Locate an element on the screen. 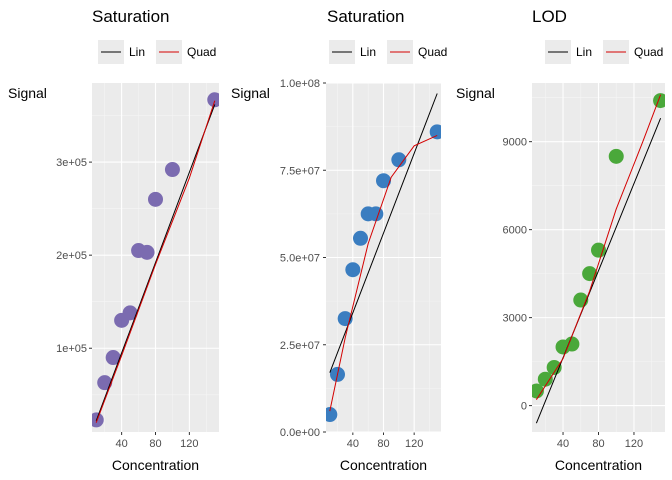 This screenshot has height=480, width=672. y-tick-label: 1e+05 is located at coordinates (71, 349).